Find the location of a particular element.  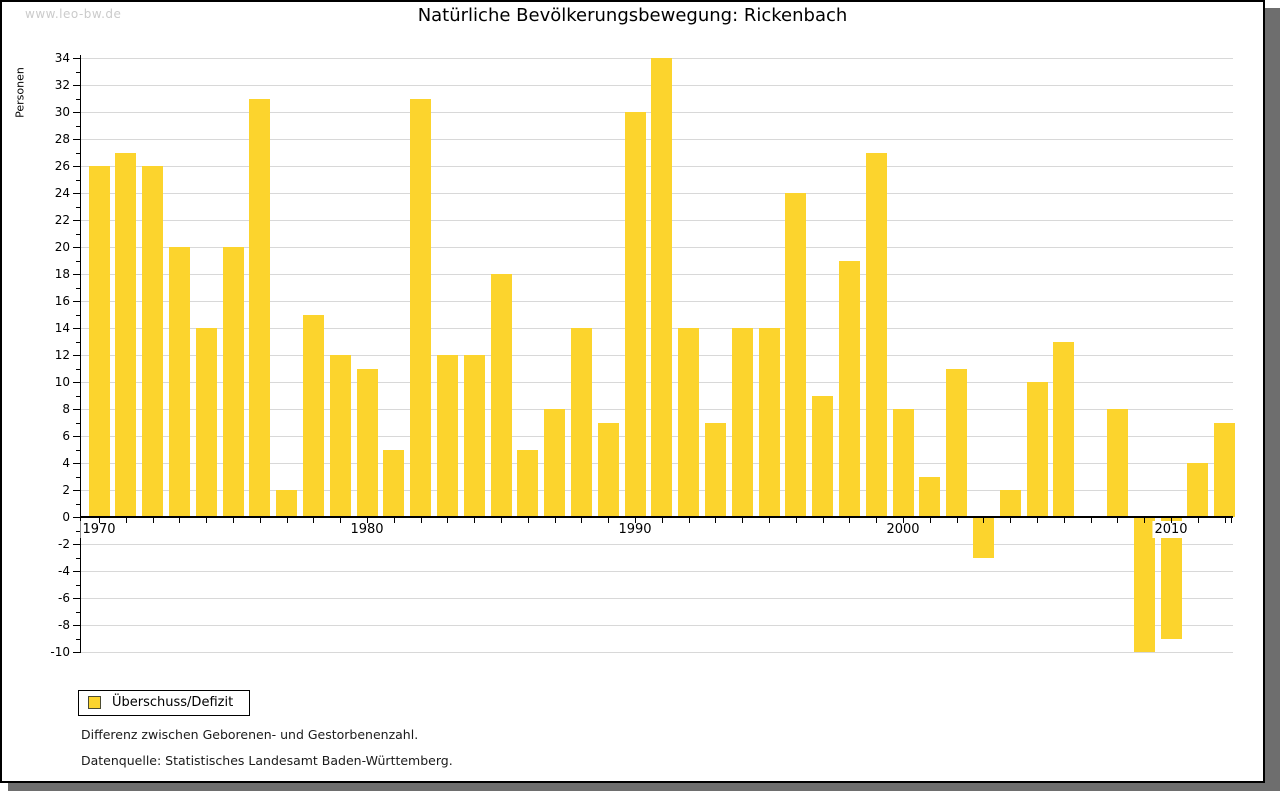

bar-2011 is located at coordinates (1198, 490).